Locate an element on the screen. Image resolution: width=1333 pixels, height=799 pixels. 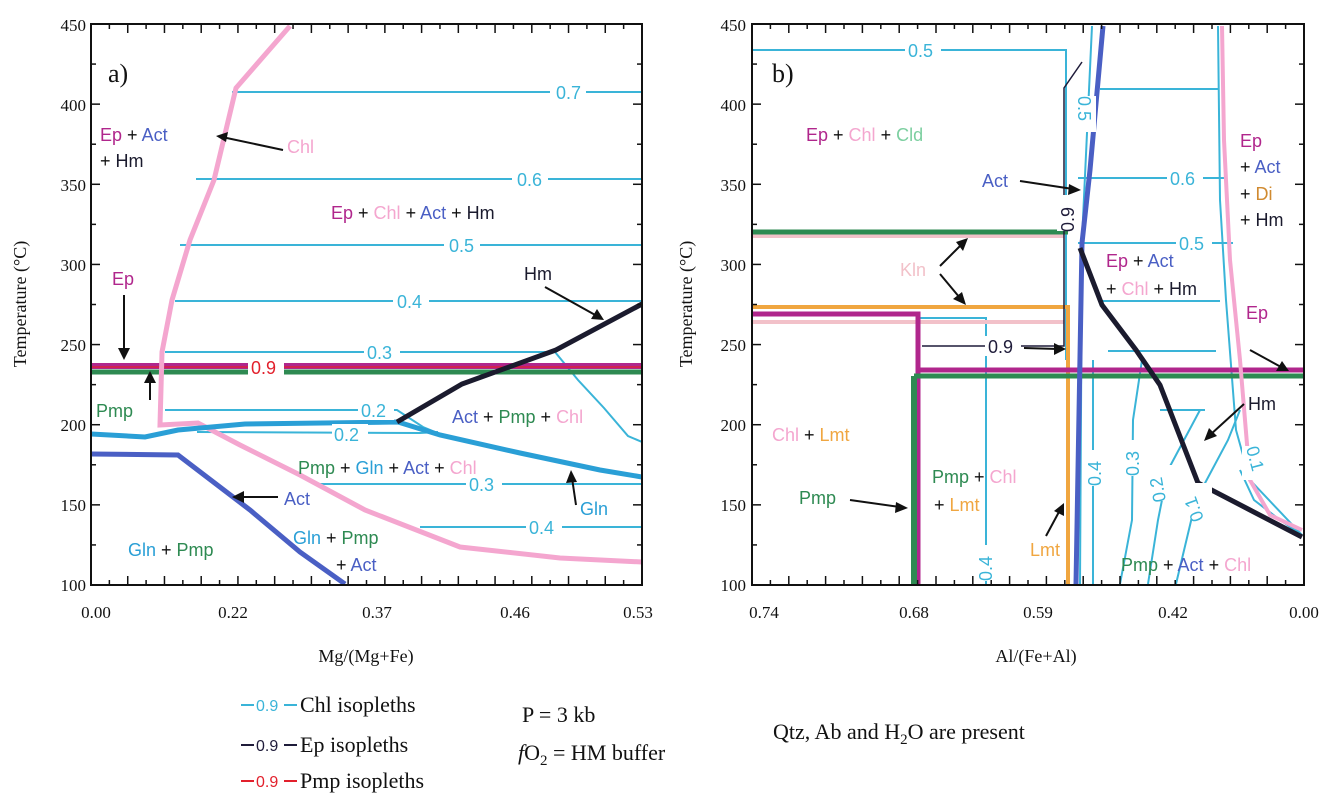
panel-a-label: a) is located at coordinates (118, 73).